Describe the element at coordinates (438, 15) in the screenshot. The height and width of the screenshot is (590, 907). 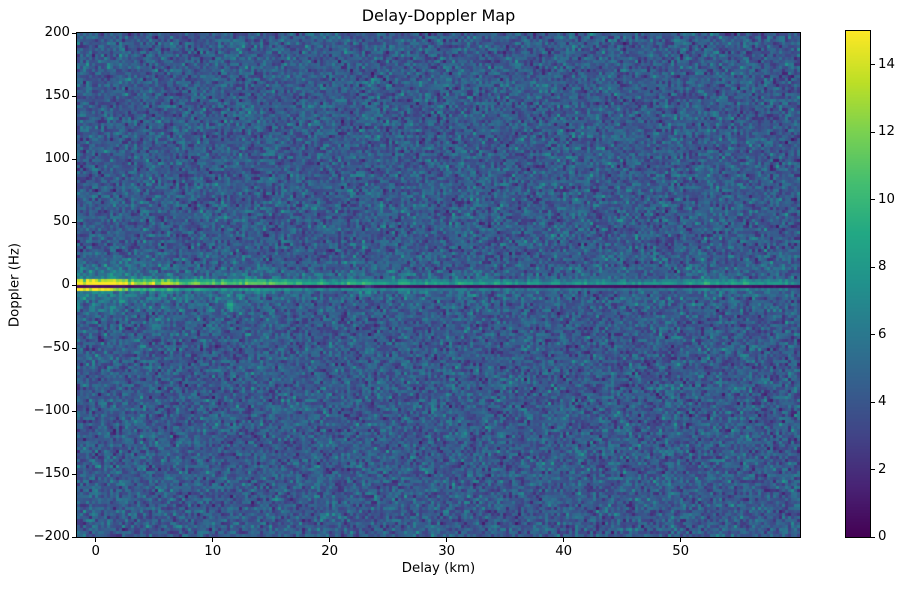
I see `chart-title: Delay-Doppler Map` at that location.